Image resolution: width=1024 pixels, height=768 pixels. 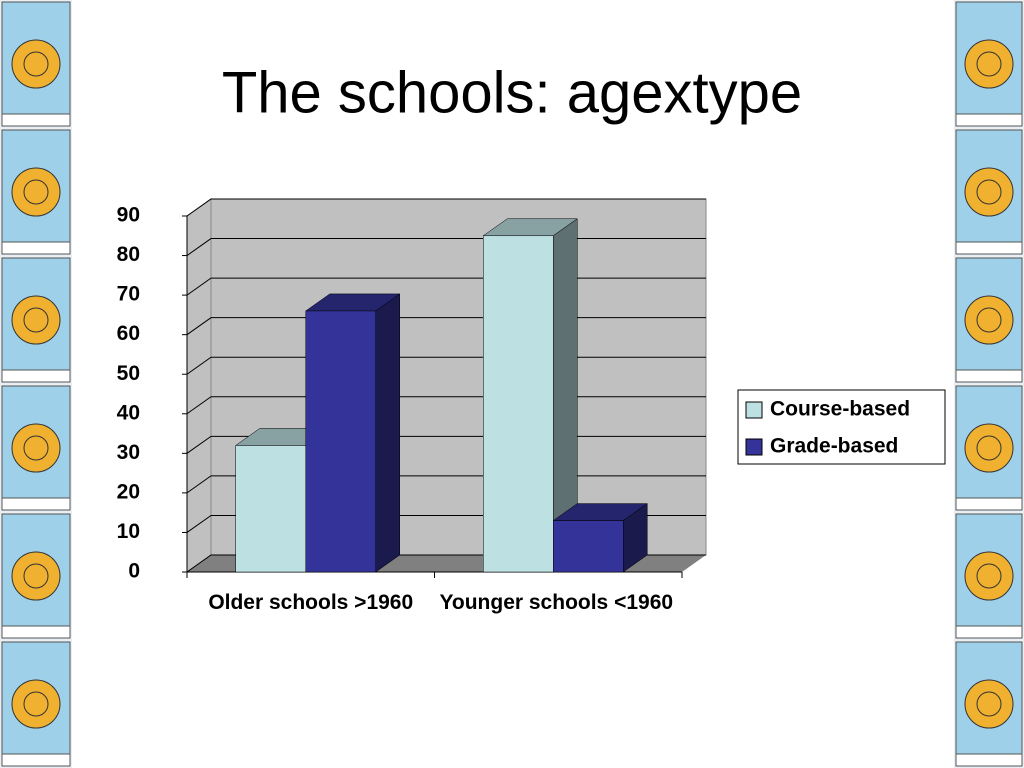 I want to click on y-tick-label: 80, so click(x=128, y=254).